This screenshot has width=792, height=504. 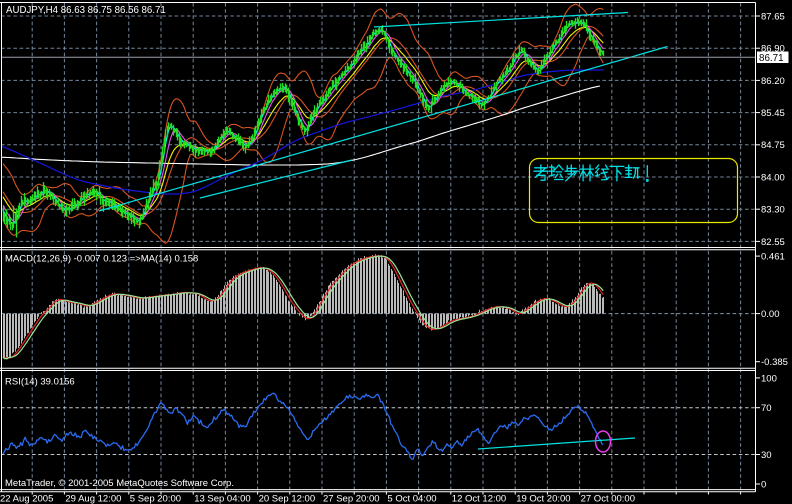 I want to click on svg-text: 22 Aug 2005, so click(x=26, y=499).